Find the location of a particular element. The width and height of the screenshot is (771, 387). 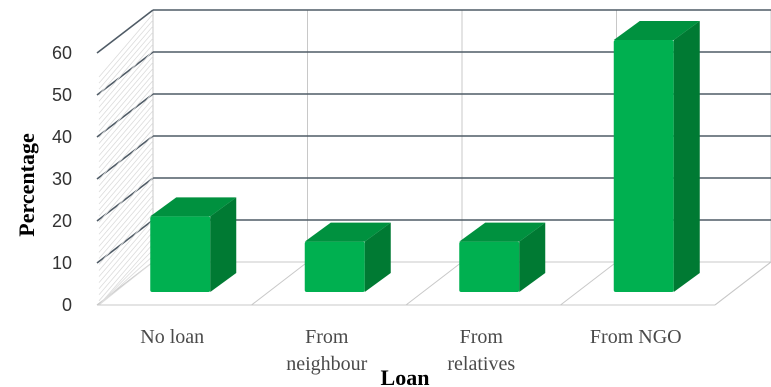

x-category-label: neighbour is located at coordinates (326, 364).